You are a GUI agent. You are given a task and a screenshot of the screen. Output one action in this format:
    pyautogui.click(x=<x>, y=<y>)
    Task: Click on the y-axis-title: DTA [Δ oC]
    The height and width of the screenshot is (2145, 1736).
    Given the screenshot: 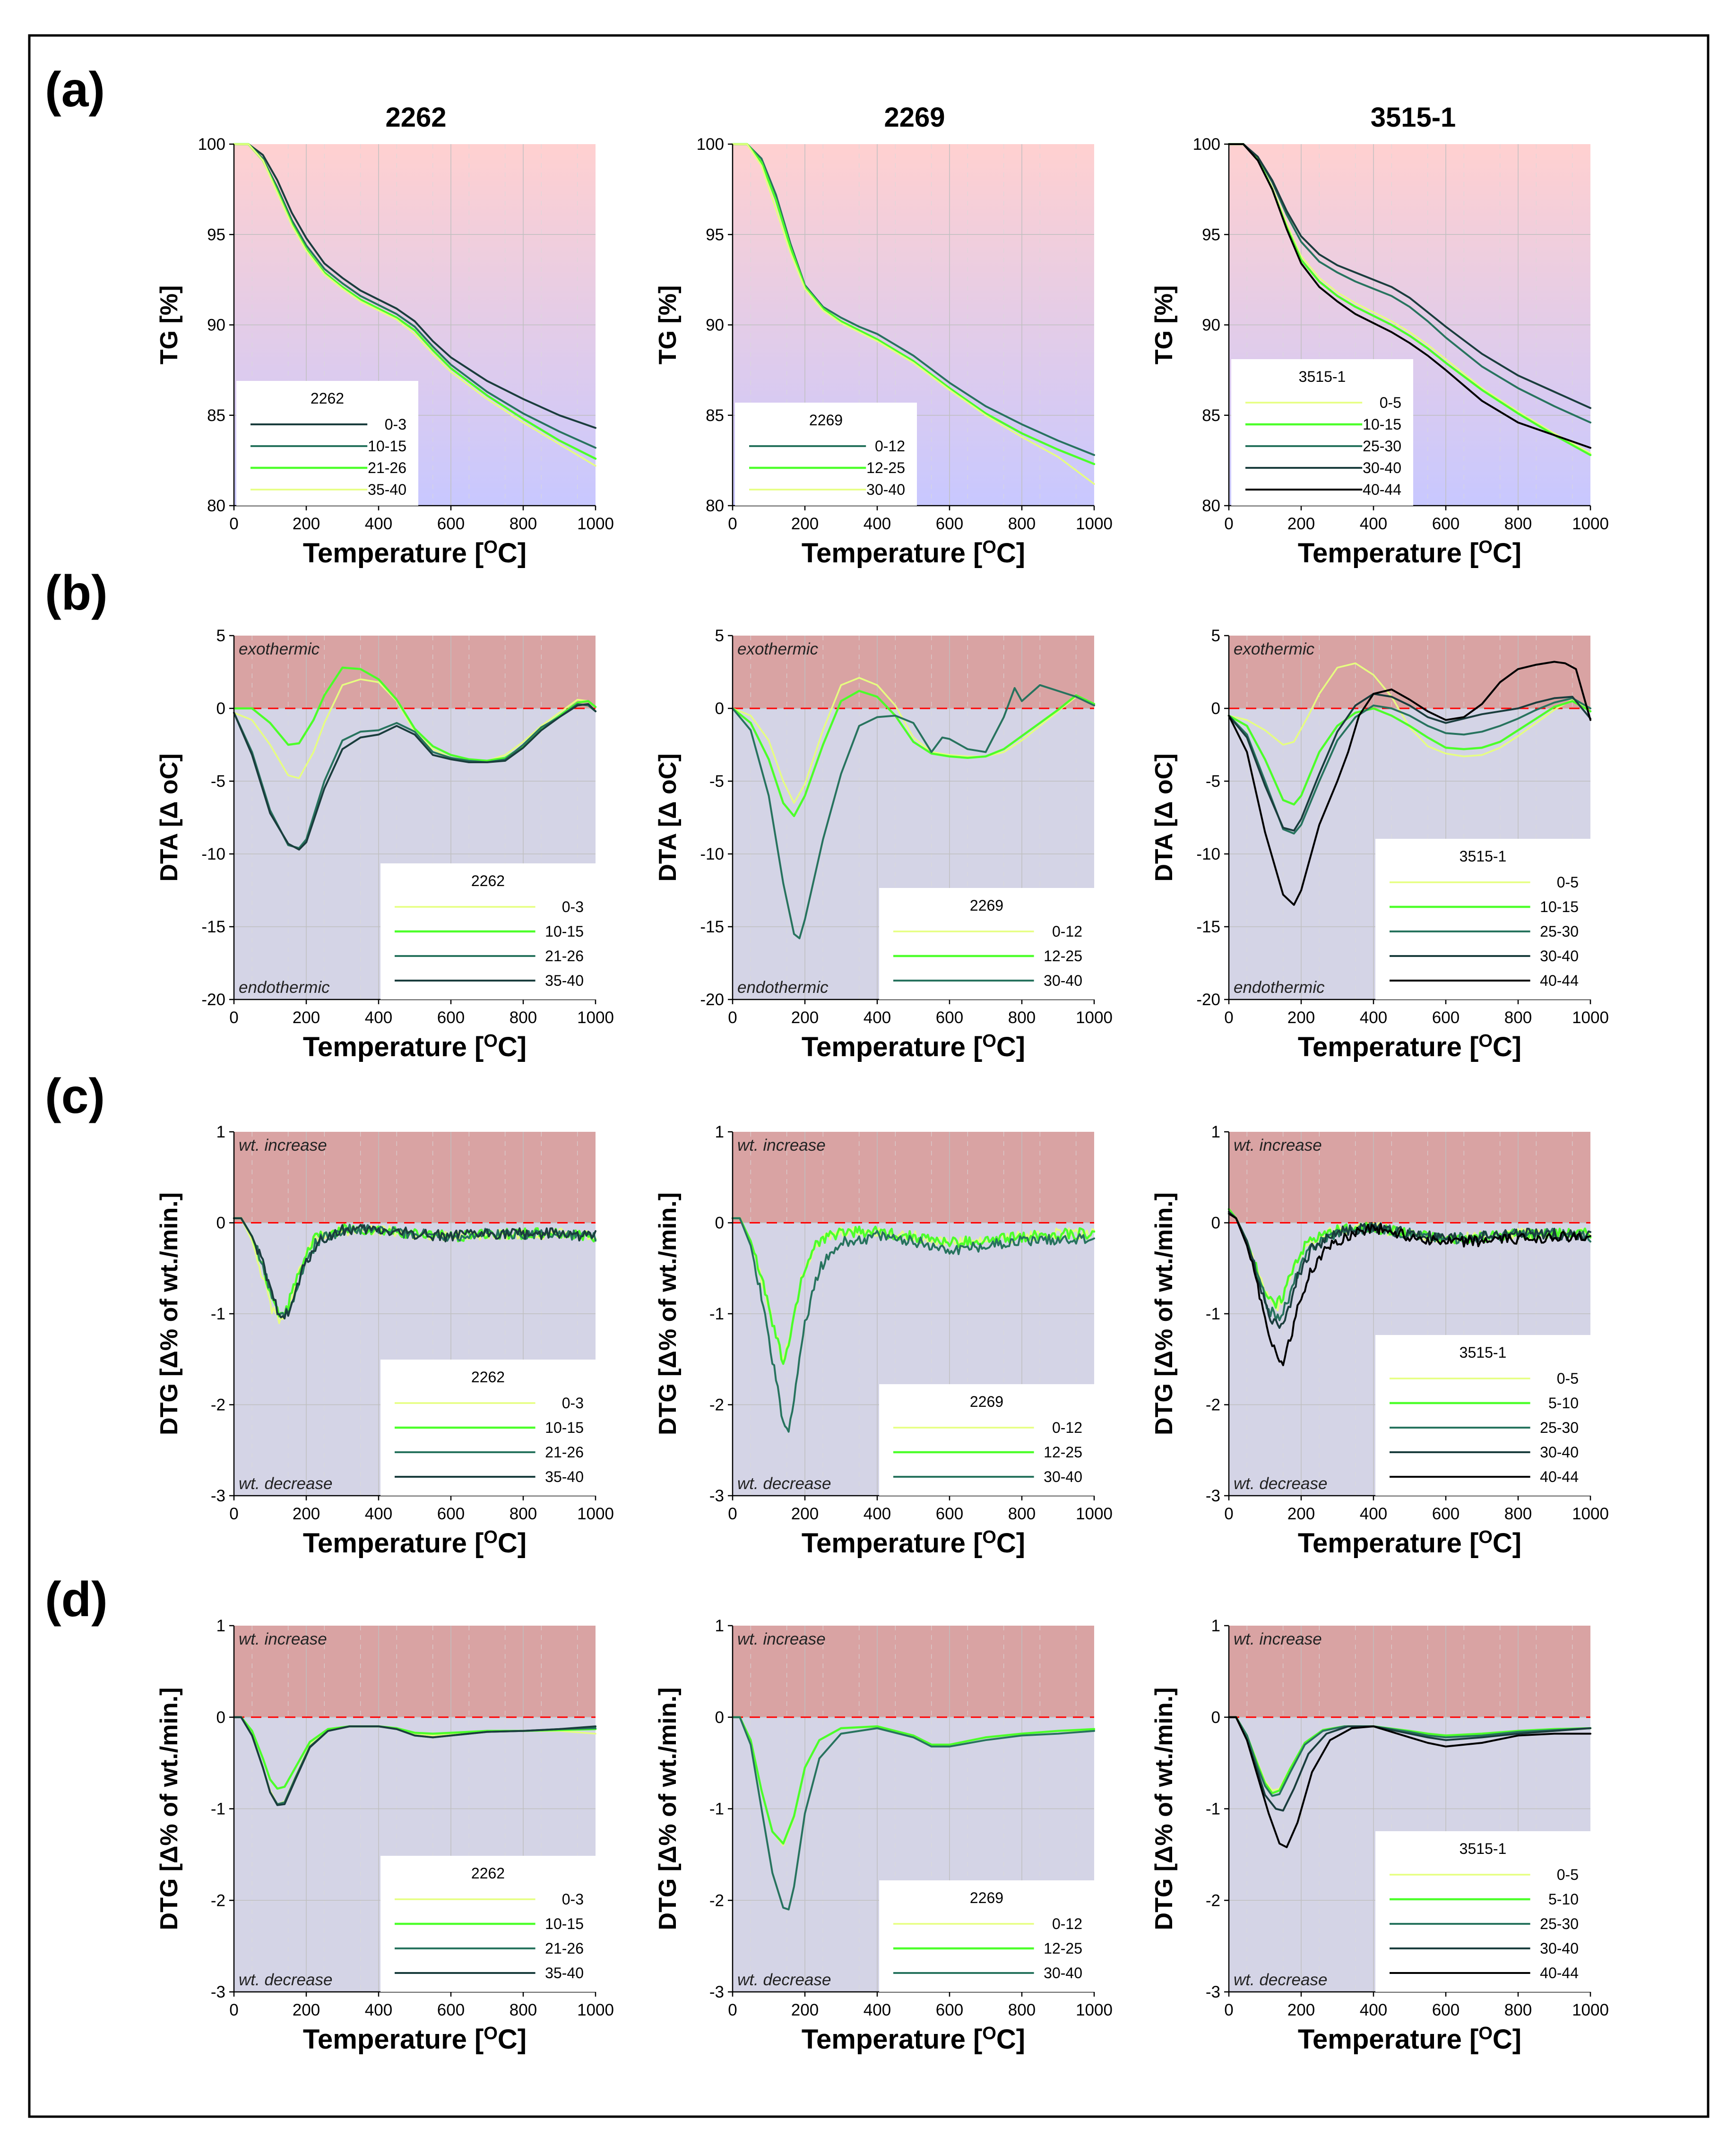 What is the action you would take?
    pyautogui.click(x=169, y=817)
    